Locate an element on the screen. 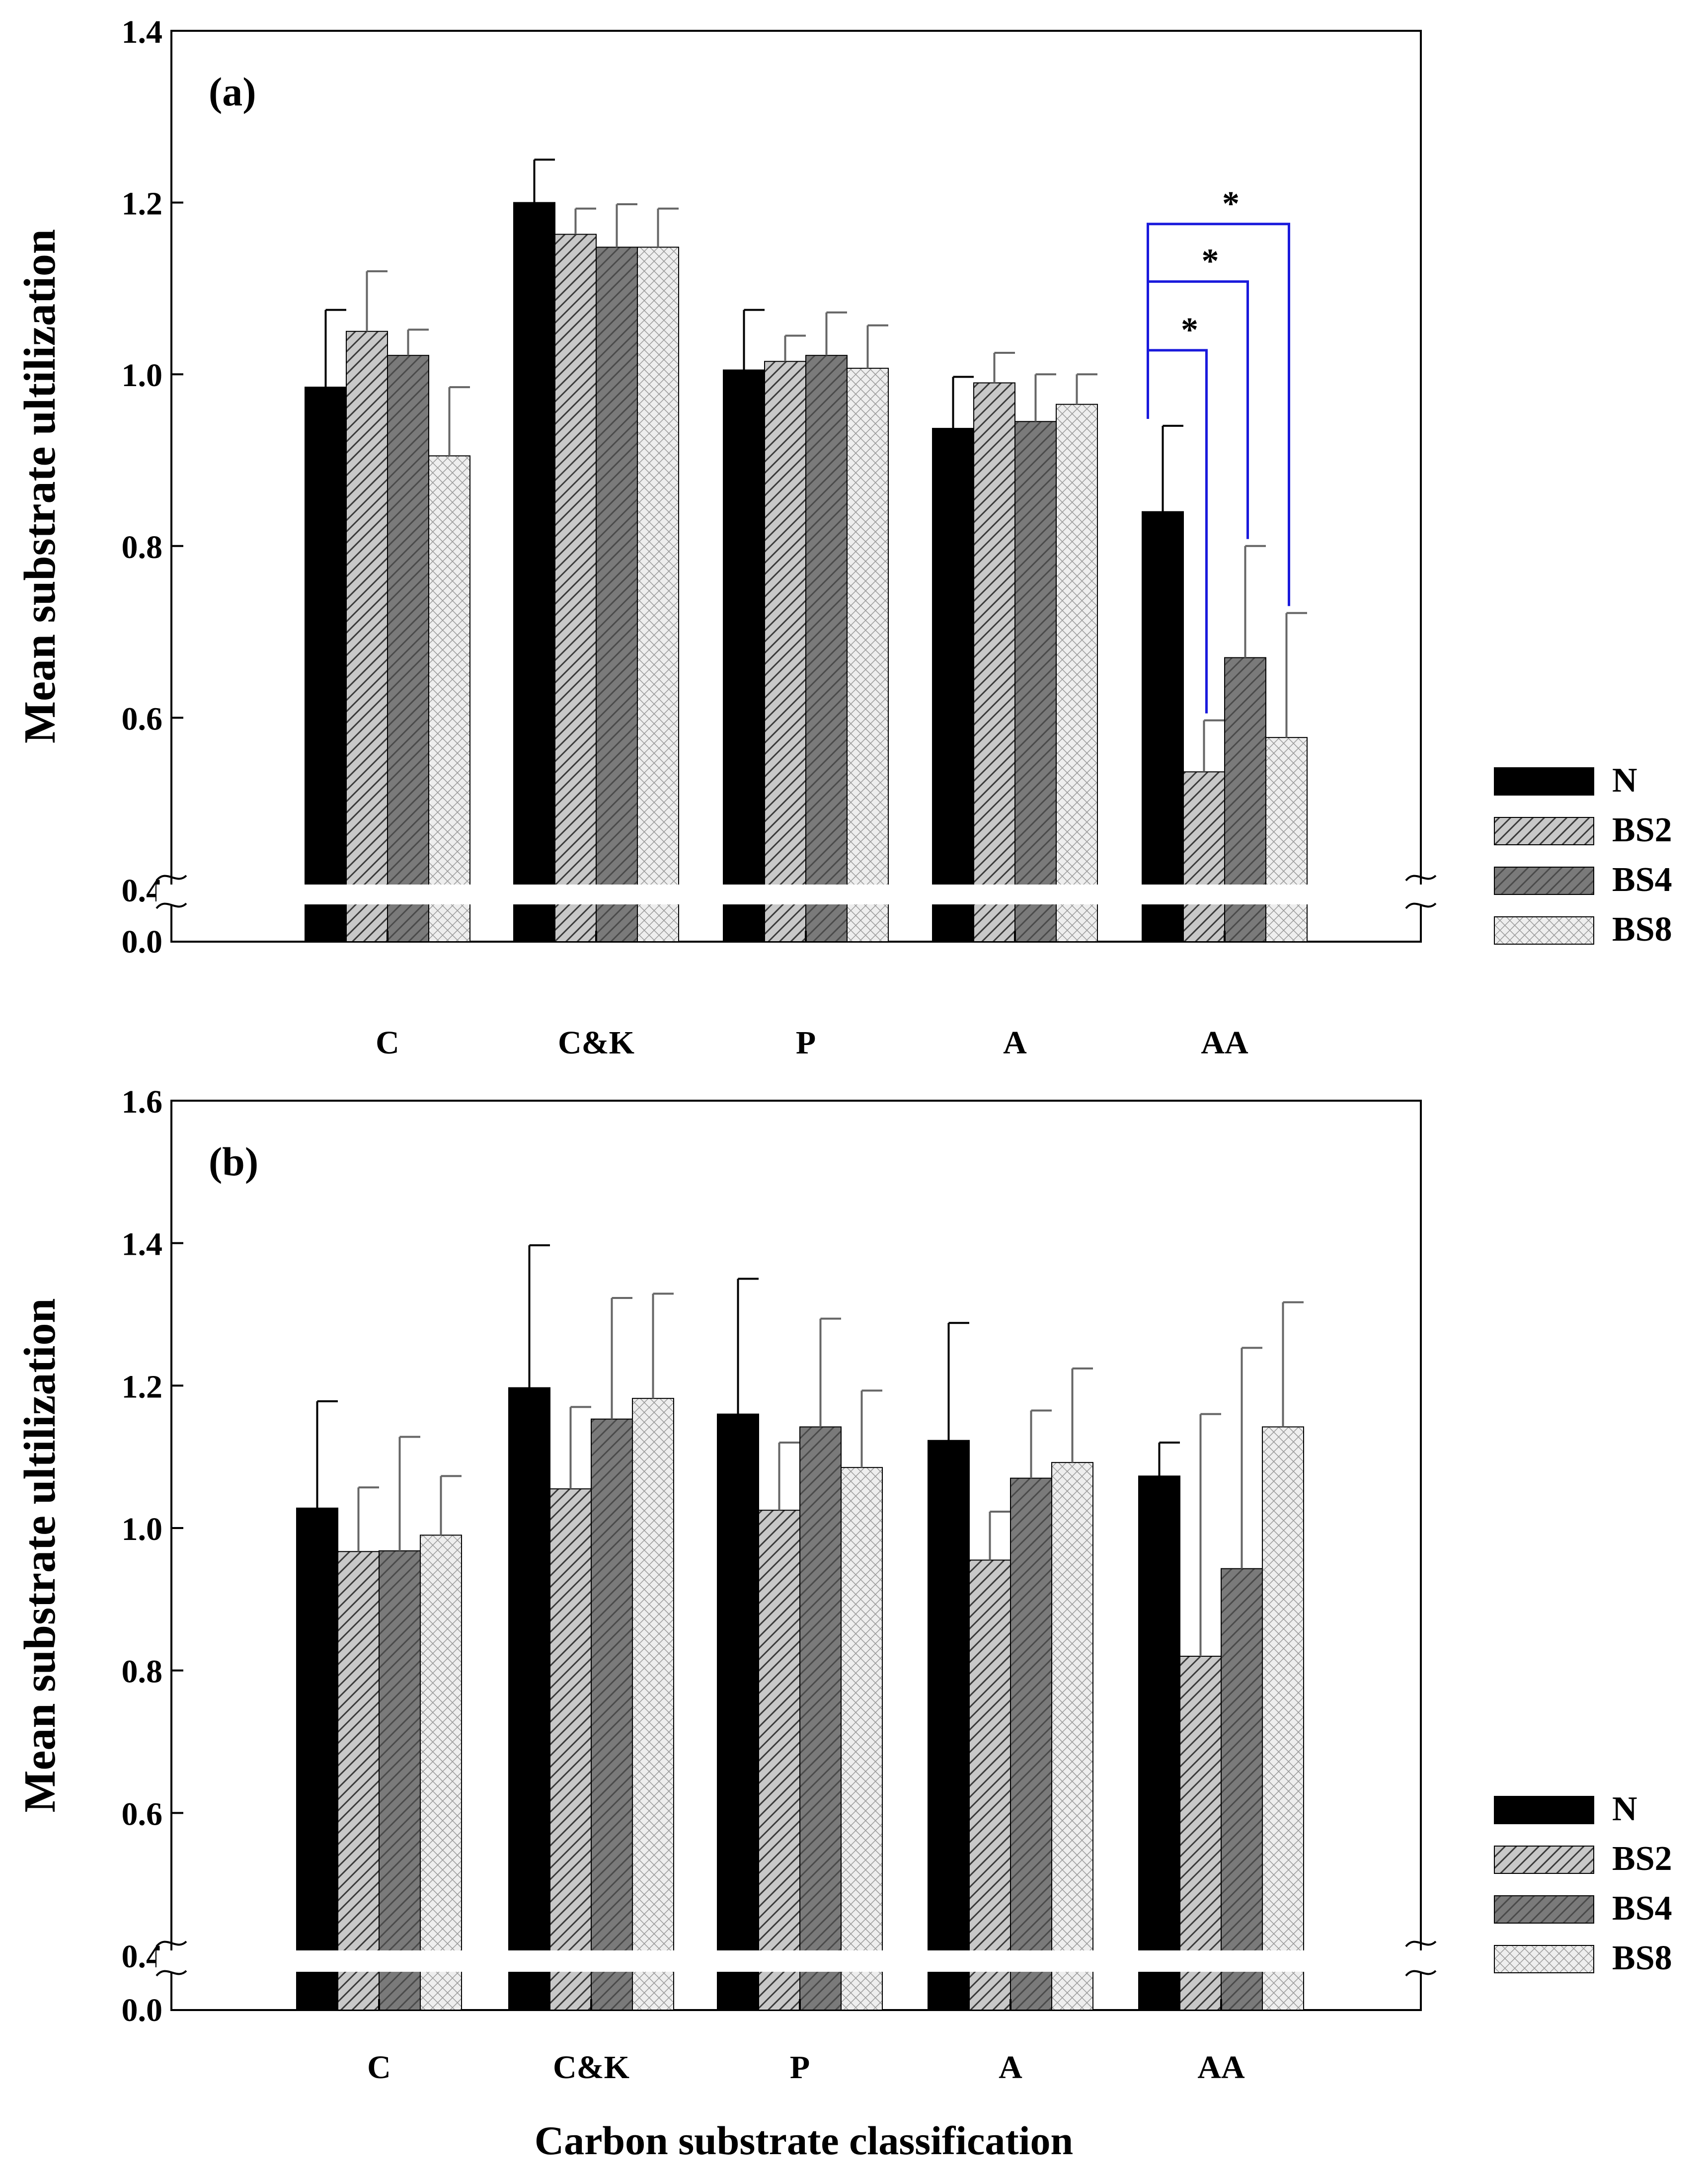 This screenshot has width=1708, height=2180. panel-a-legend-swatch-bs4 is located at coordinates (1544, 881).